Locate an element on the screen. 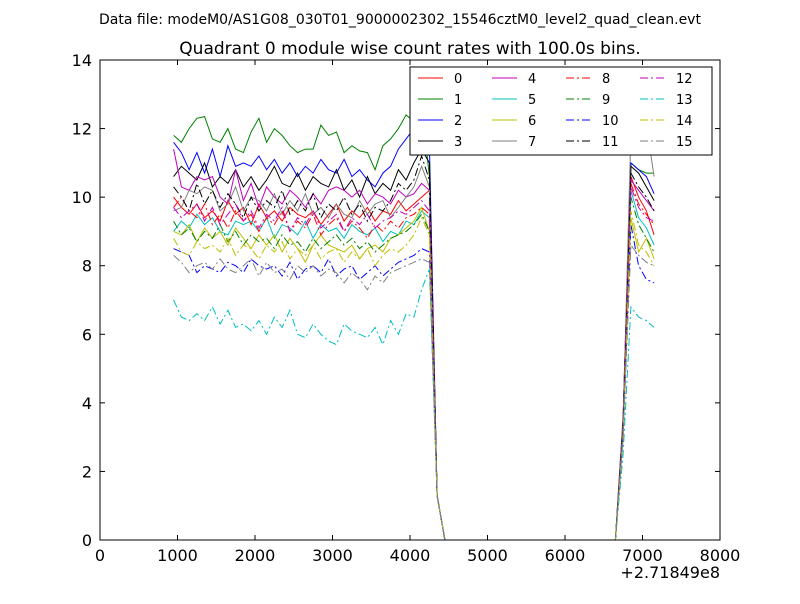  x-tick-label: 4000 is located at coordinates (410, 555).